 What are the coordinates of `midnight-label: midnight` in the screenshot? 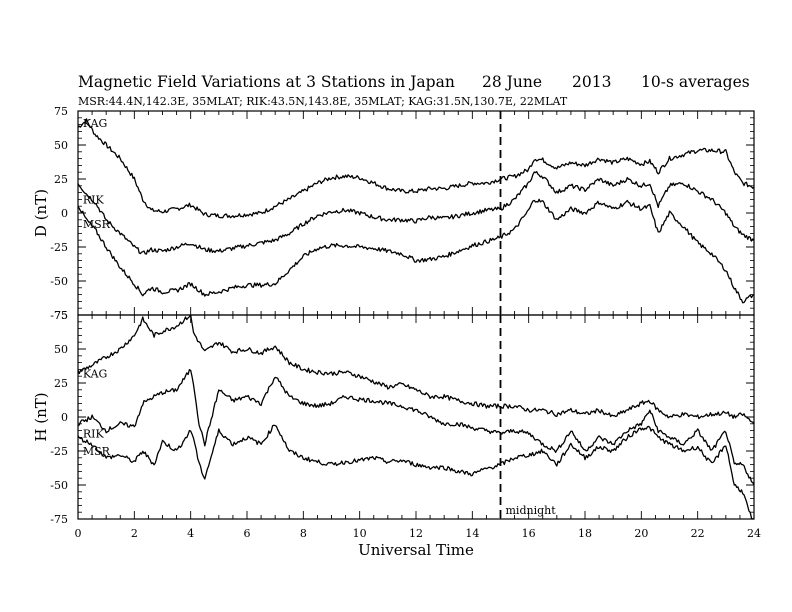 It's located at (531, 510).